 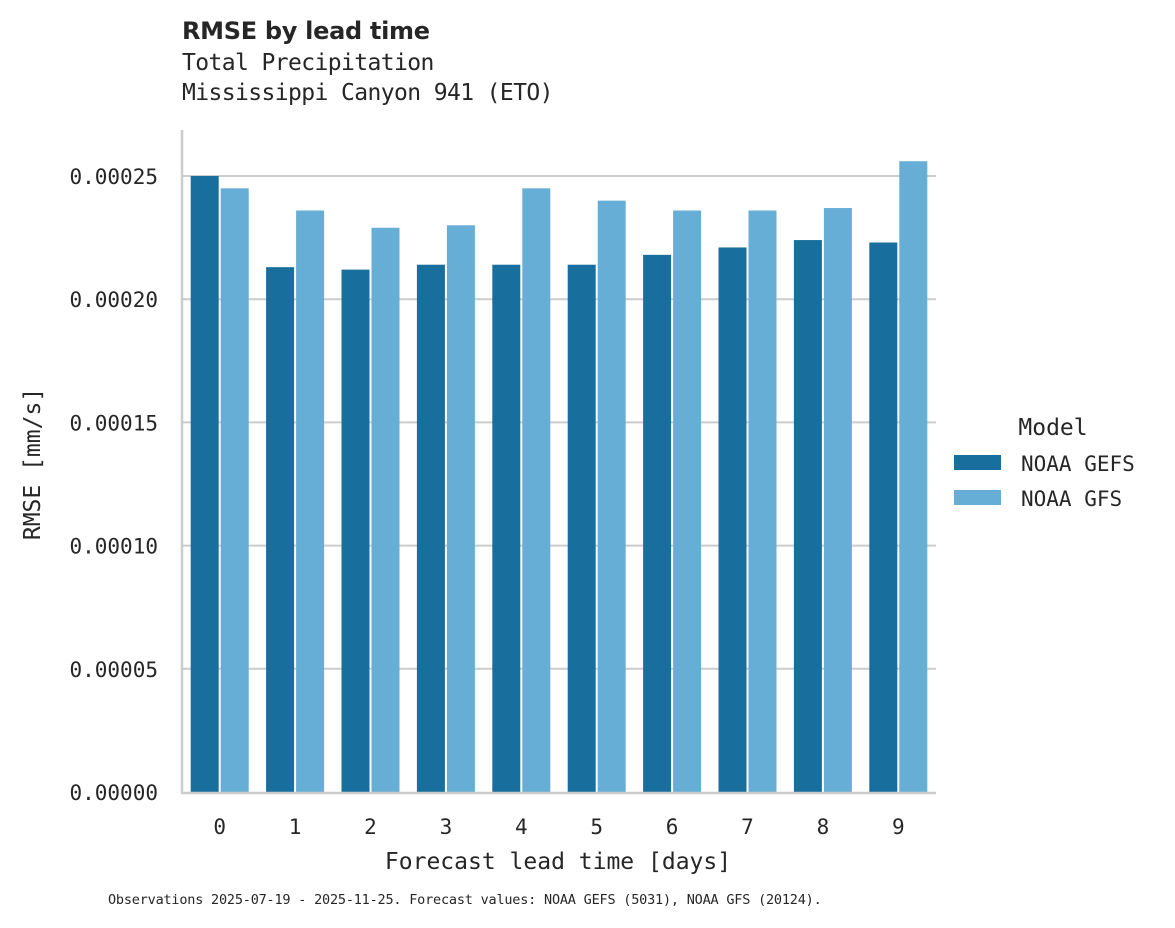 I want to click on legend-swatch-gfs, so click(x=977, y=497).